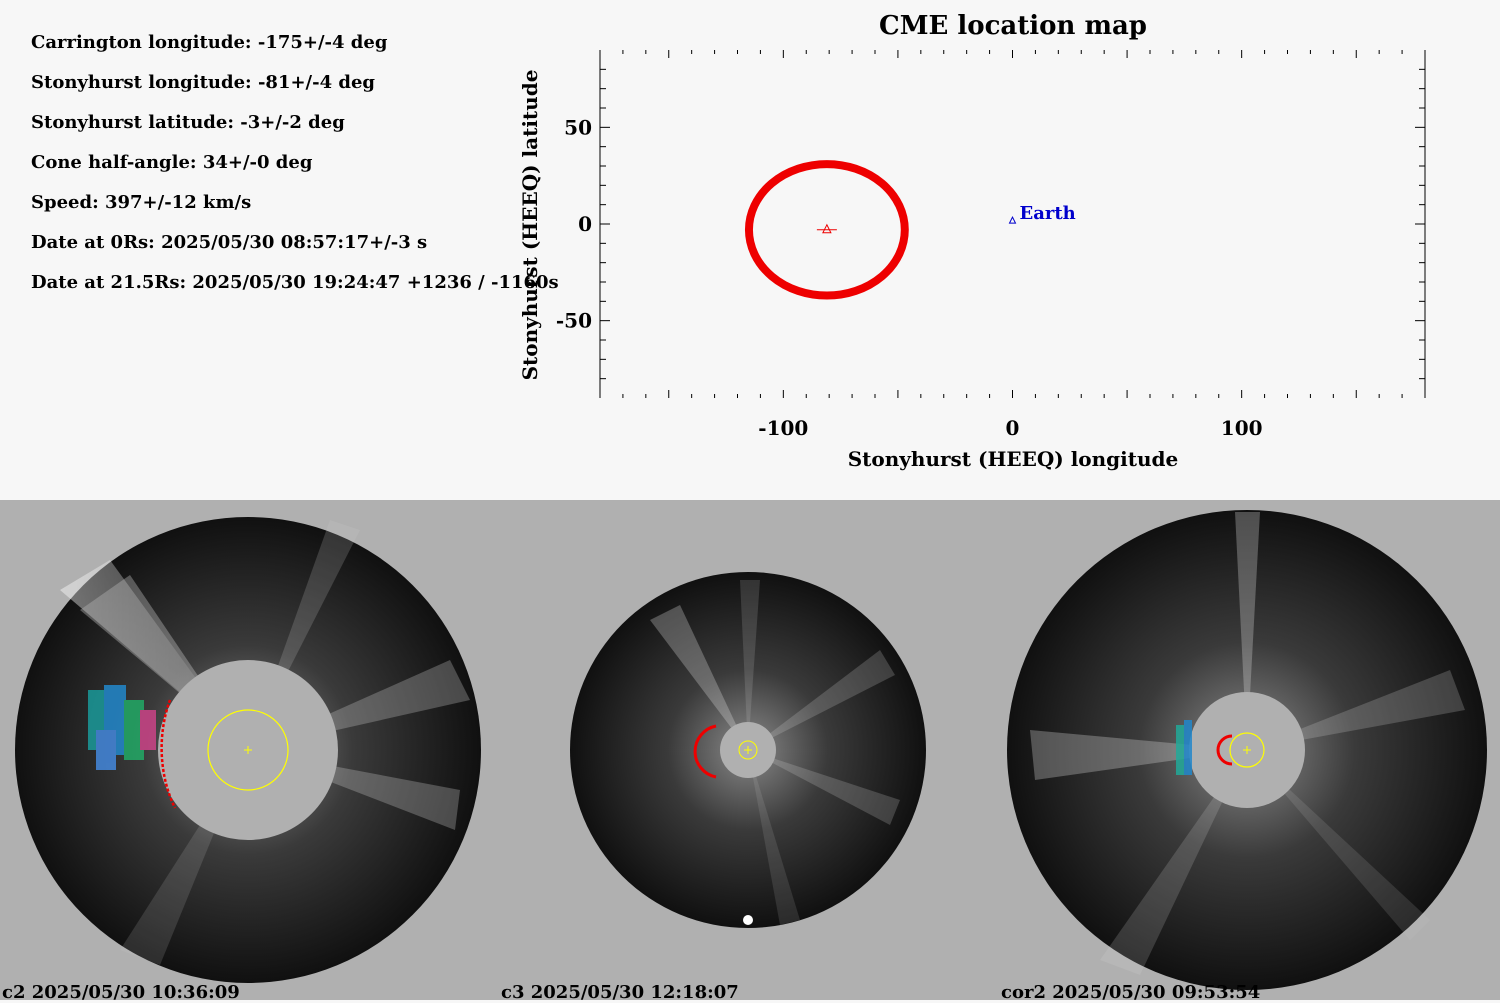 This screenshot has height=1003, width=1500. Describe the element at coordinates (1242, 428) in the screenshot. I see `x-tick-label: 100` at that location.